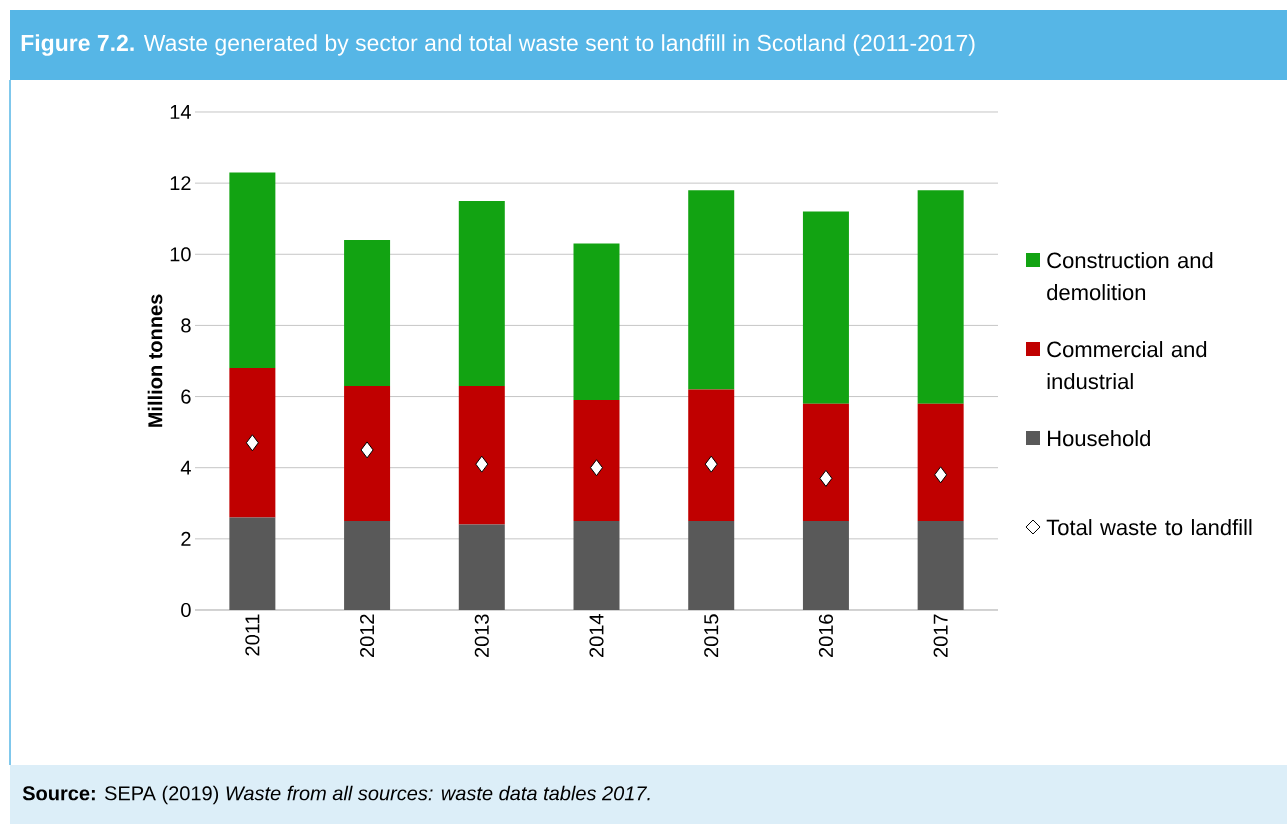 The width and height of the screenshot is (1287, 824). What do you see at coordinates (336, 795) in the screenshot?
I see `text: Source: SEPA (2019) Waste from all sources: waste data tables 2017.` at bounding box center [336, 795].